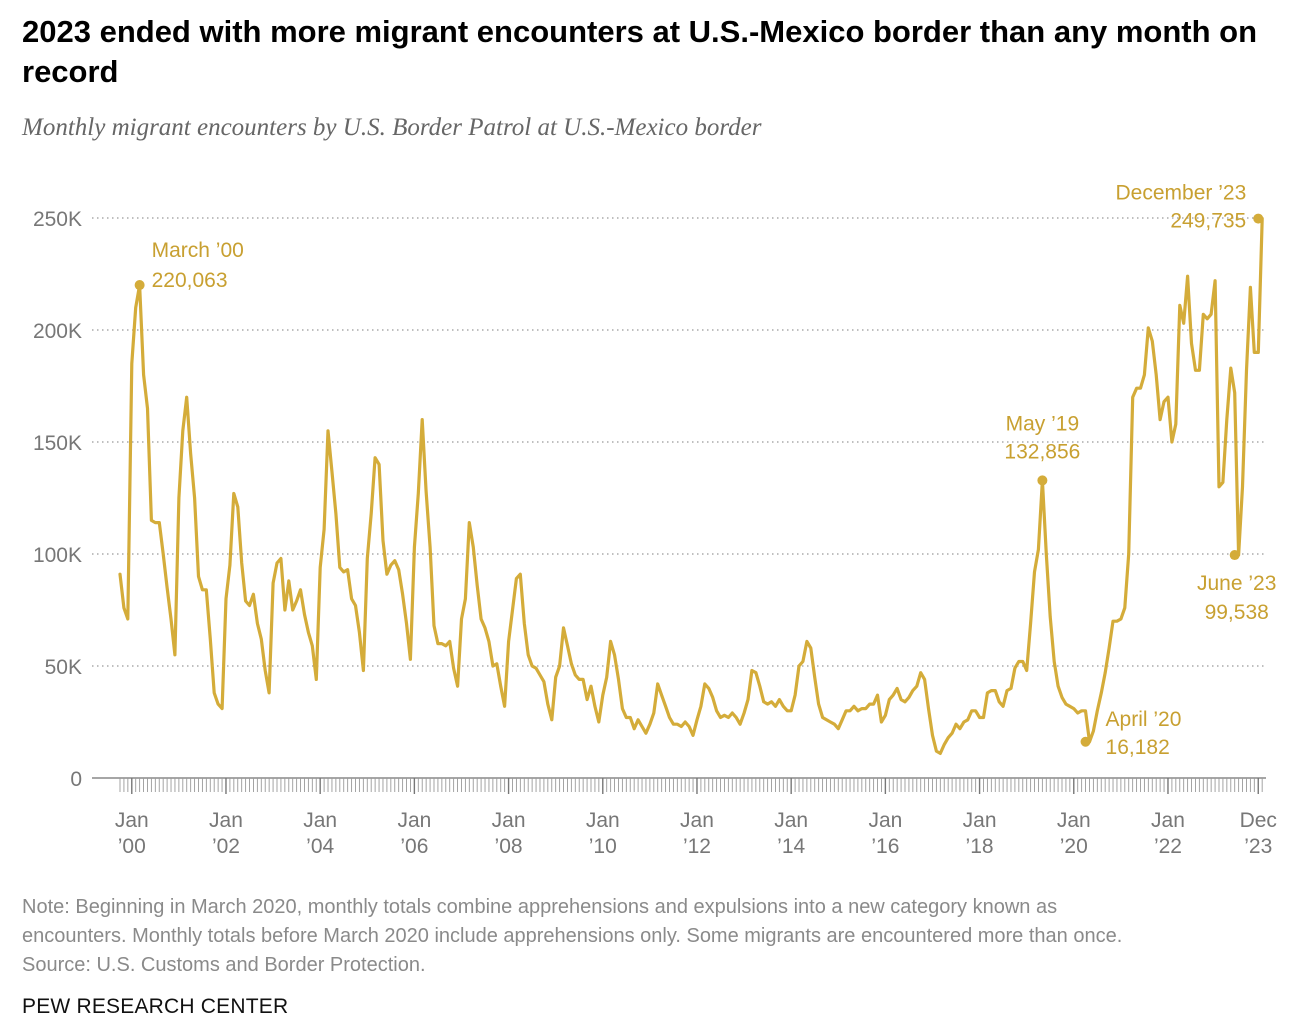 The width and height of the screenshot is (1314, 1036). Describe the element at coordinates (1236, 583) in the screenshot. I see `annotation-label-june-2023: June ’23` at that location.